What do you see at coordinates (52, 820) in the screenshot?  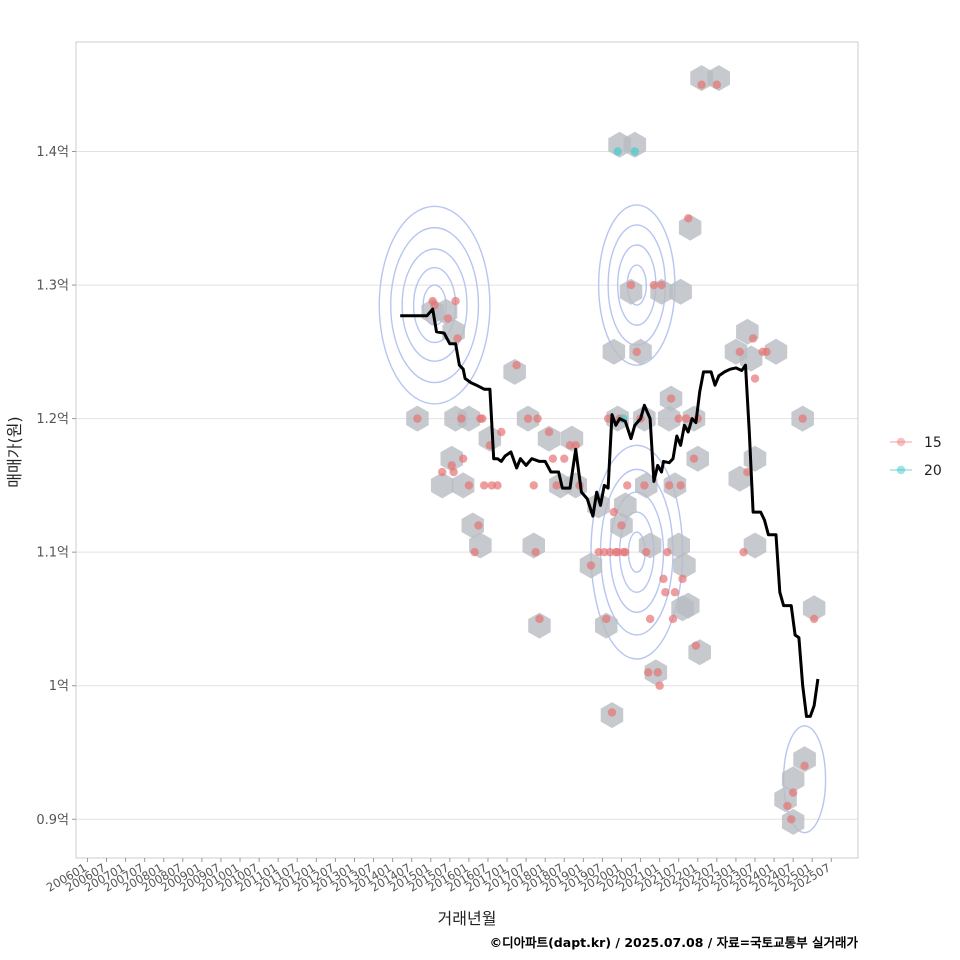 I see `y-tick-label: 0.9억` at bounding box center [52, 820].